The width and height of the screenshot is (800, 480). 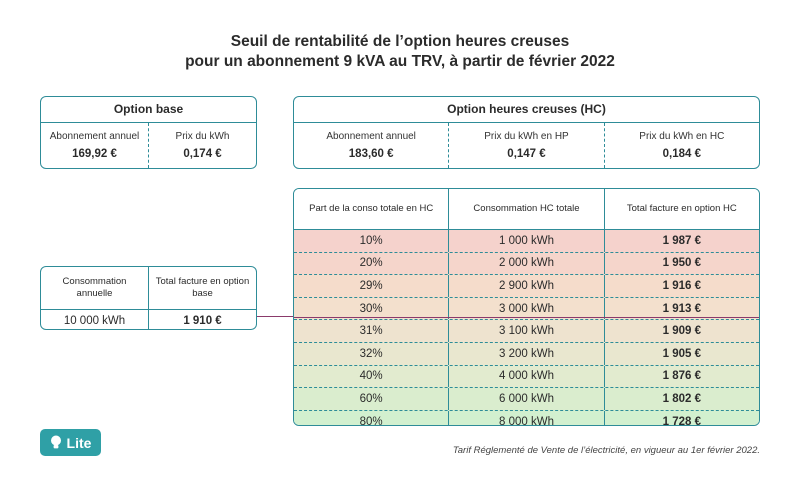 I want to click on cell-conso: 4 000 kWh, so click(x=525, y=376).